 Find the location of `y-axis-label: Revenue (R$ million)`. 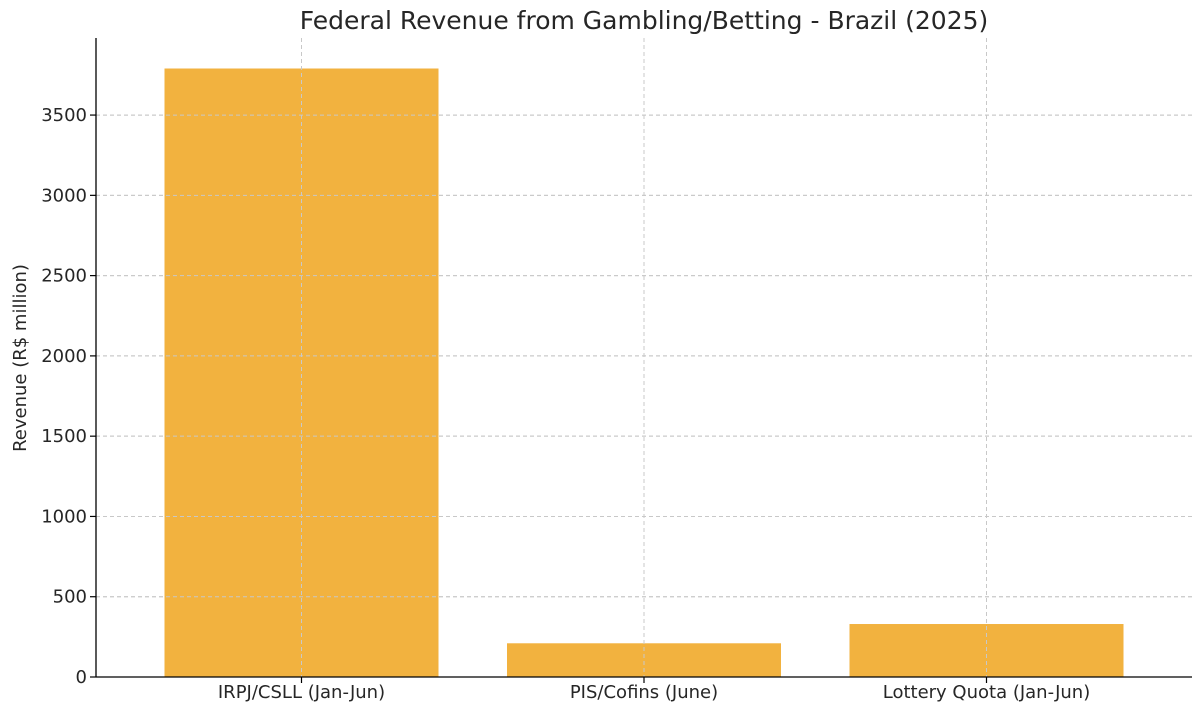

y-axis-label: Revenue (R$ million) is located at coordinates (20, 358).